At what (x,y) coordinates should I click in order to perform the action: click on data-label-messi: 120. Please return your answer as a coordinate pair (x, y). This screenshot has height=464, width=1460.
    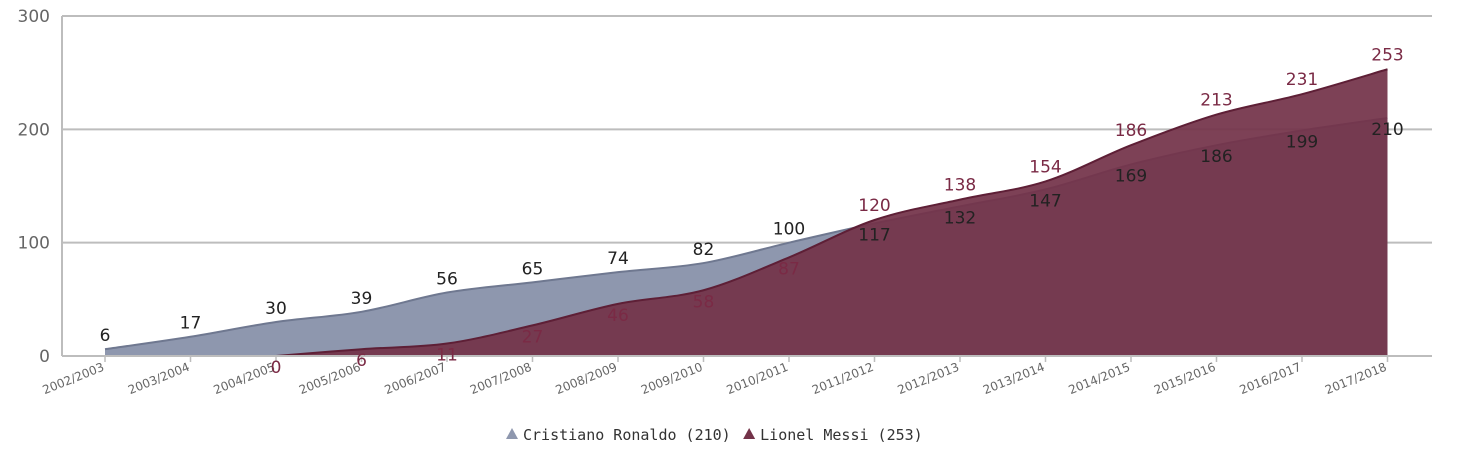
    Looking at the image, I should click on (874, 206).